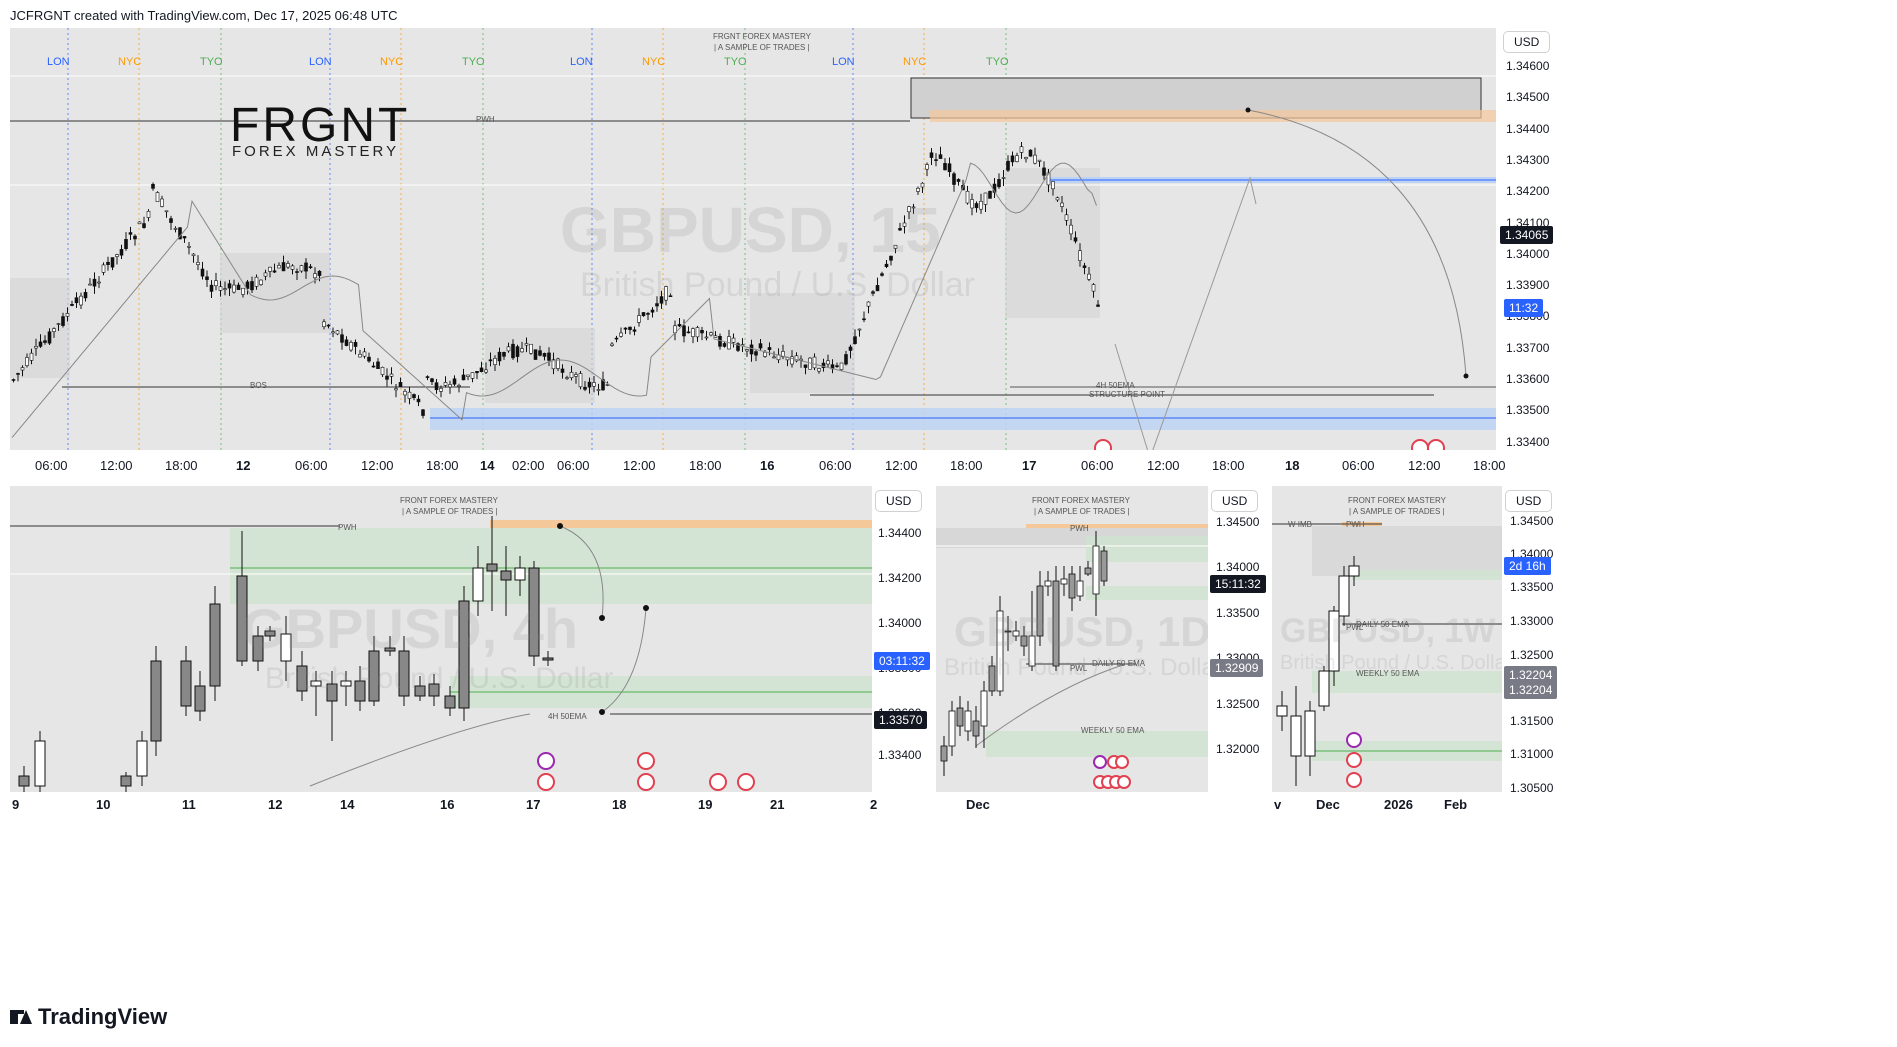 The height and width of the screenshot is (1047, 1897). What do you see at coordinates (1528, 191) in the screenshot?
I see `main-chart-price-label: 1.34200` at bounding box center [1528, 191].